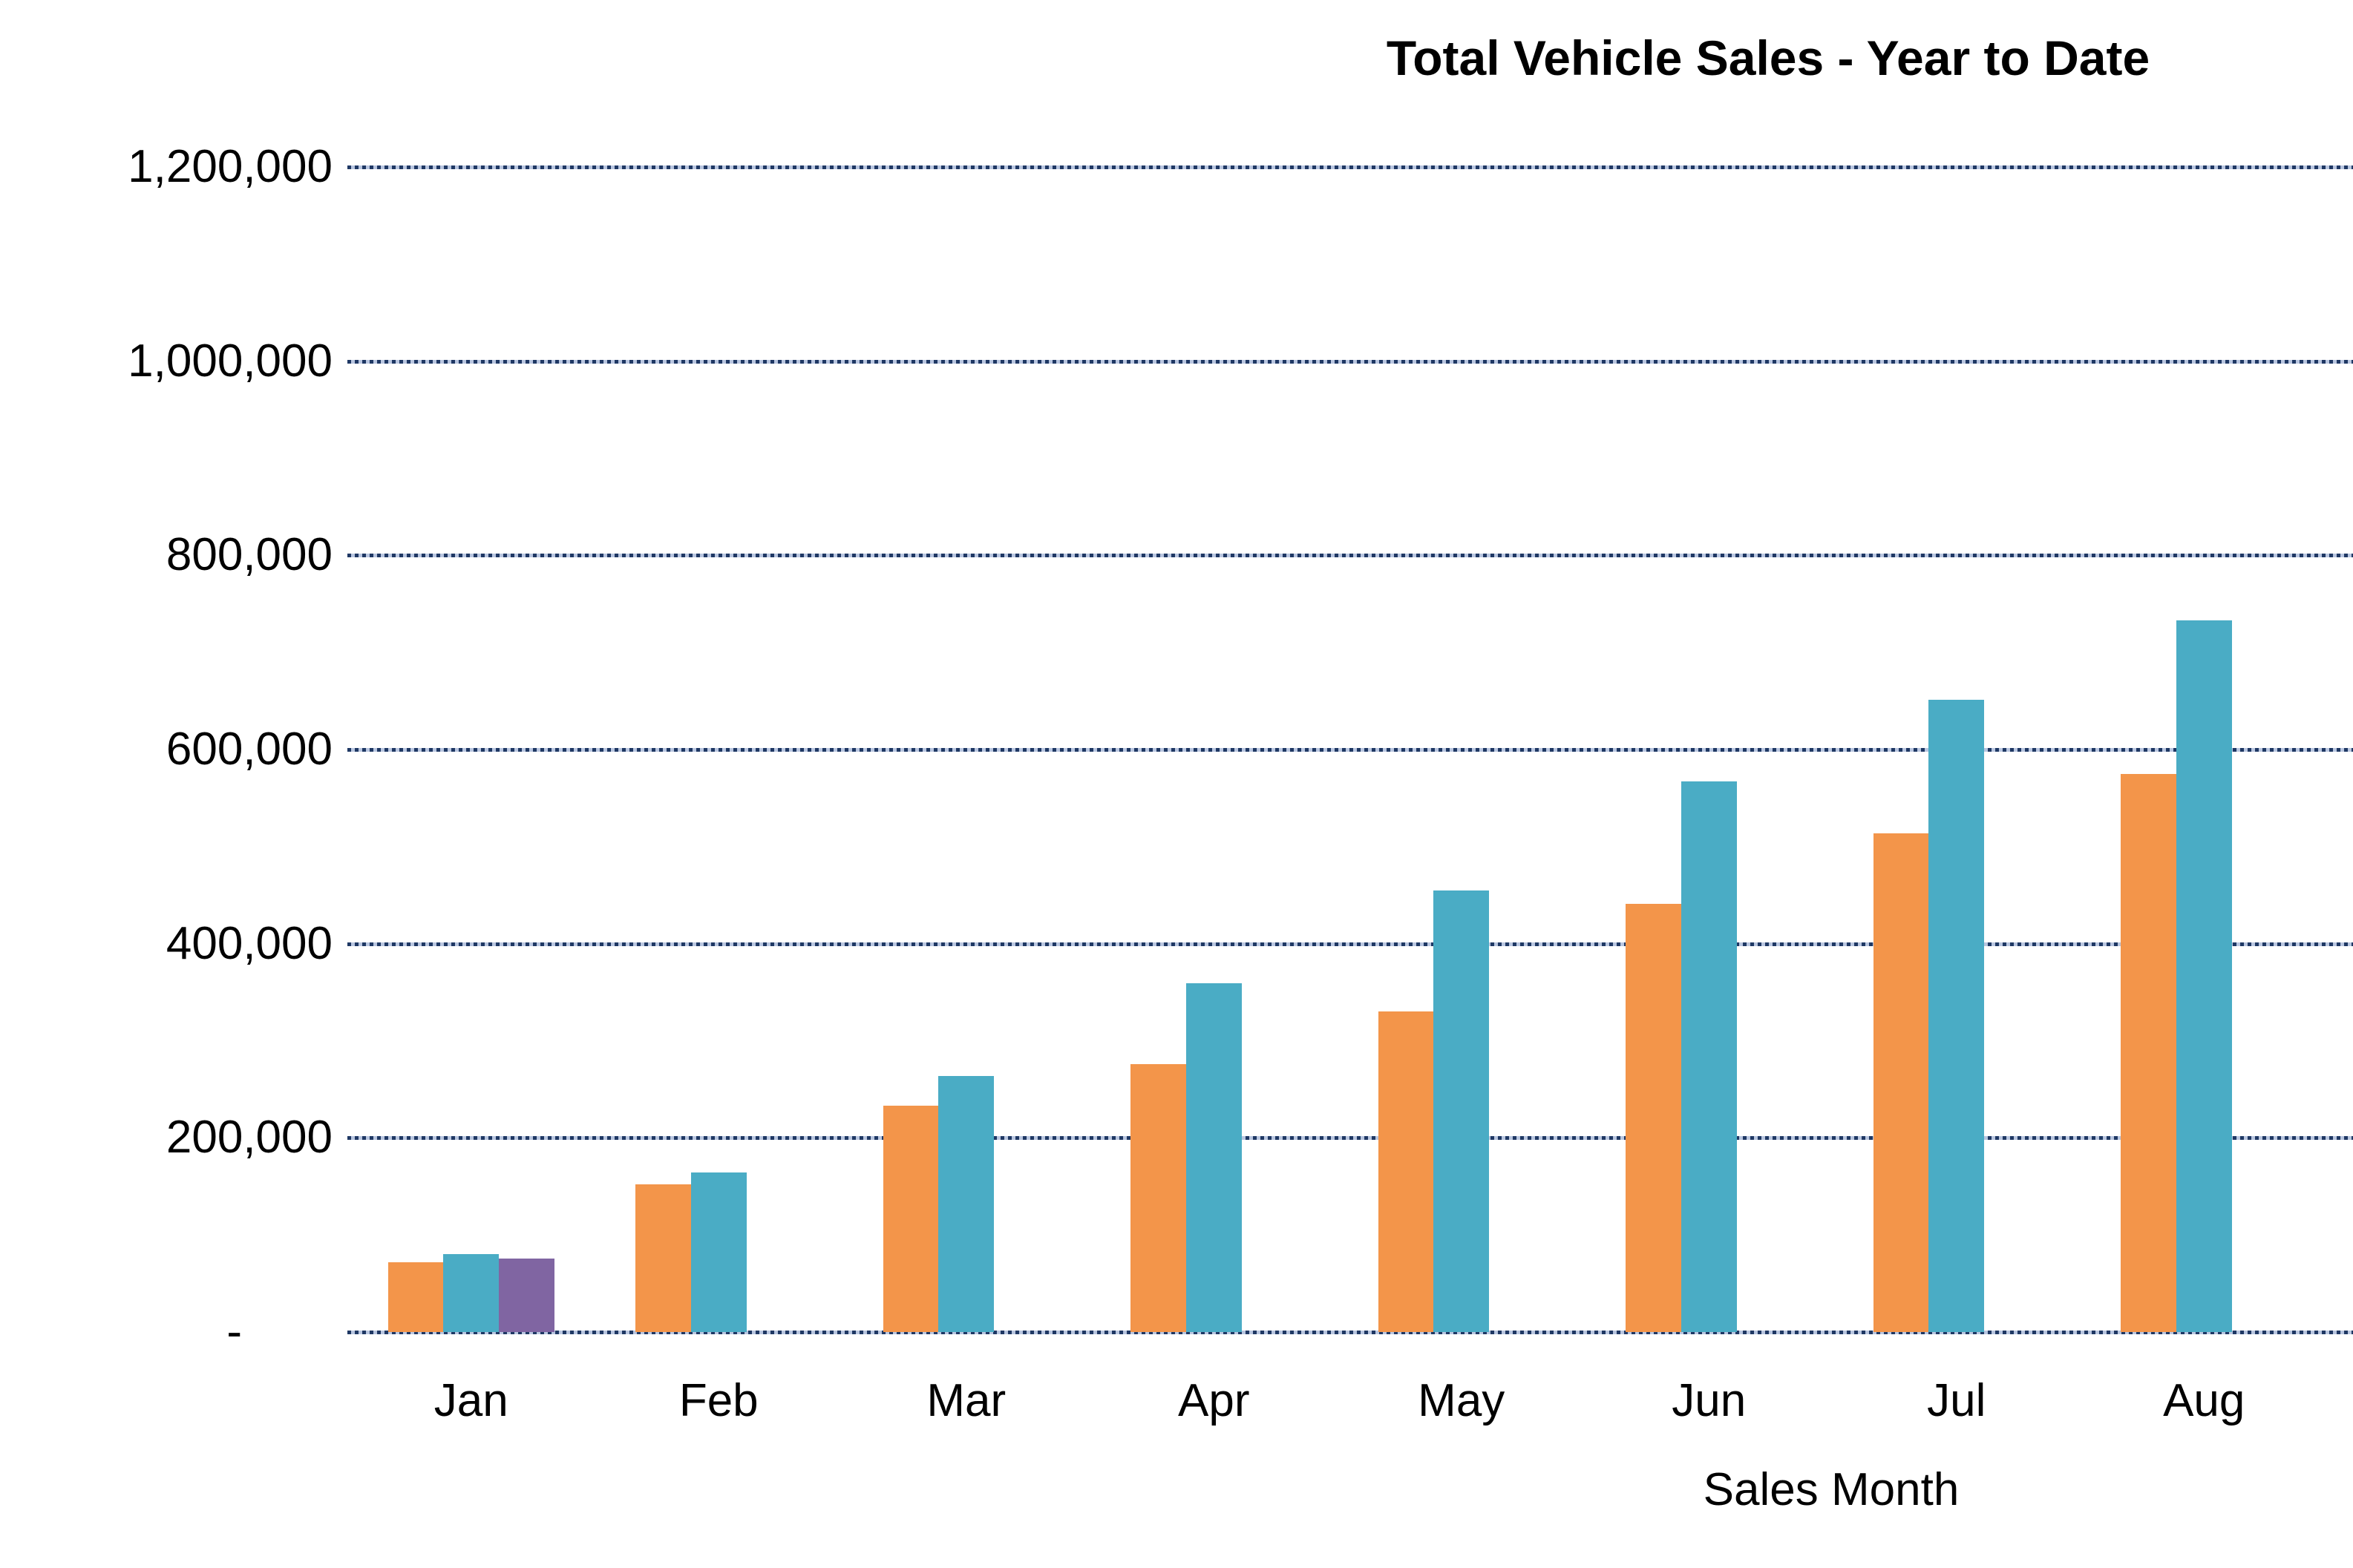 This screenshot has height=1568, width=2353. Describe the element at coordinates (1158, 1197) in the screenshot. I see `bar-orange-series-apr` at that location.